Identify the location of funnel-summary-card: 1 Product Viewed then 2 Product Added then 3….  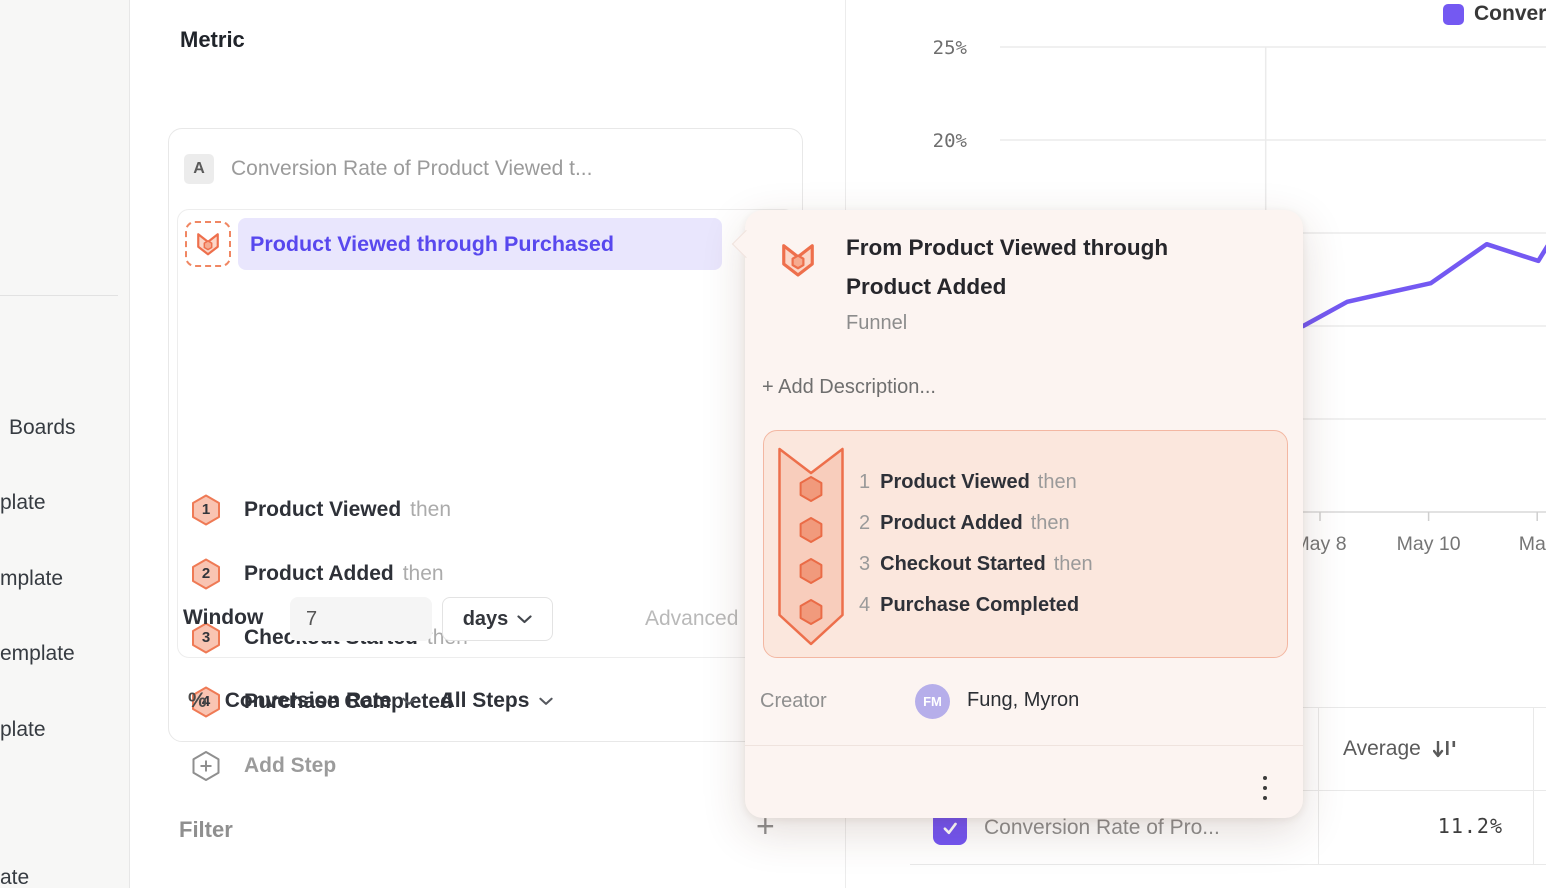
(1025, 544).